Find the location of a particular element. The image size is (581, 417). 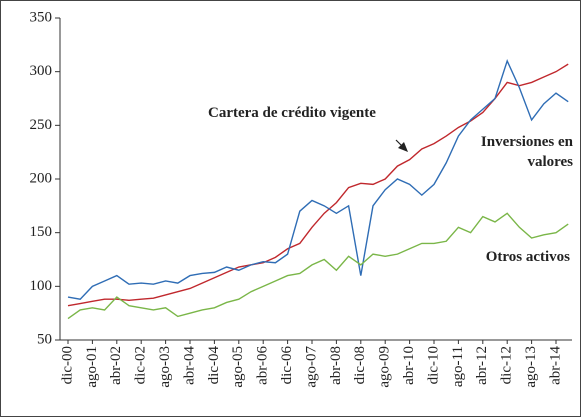

x-tick-label: abr-14 is located at coordinates (555, 365).